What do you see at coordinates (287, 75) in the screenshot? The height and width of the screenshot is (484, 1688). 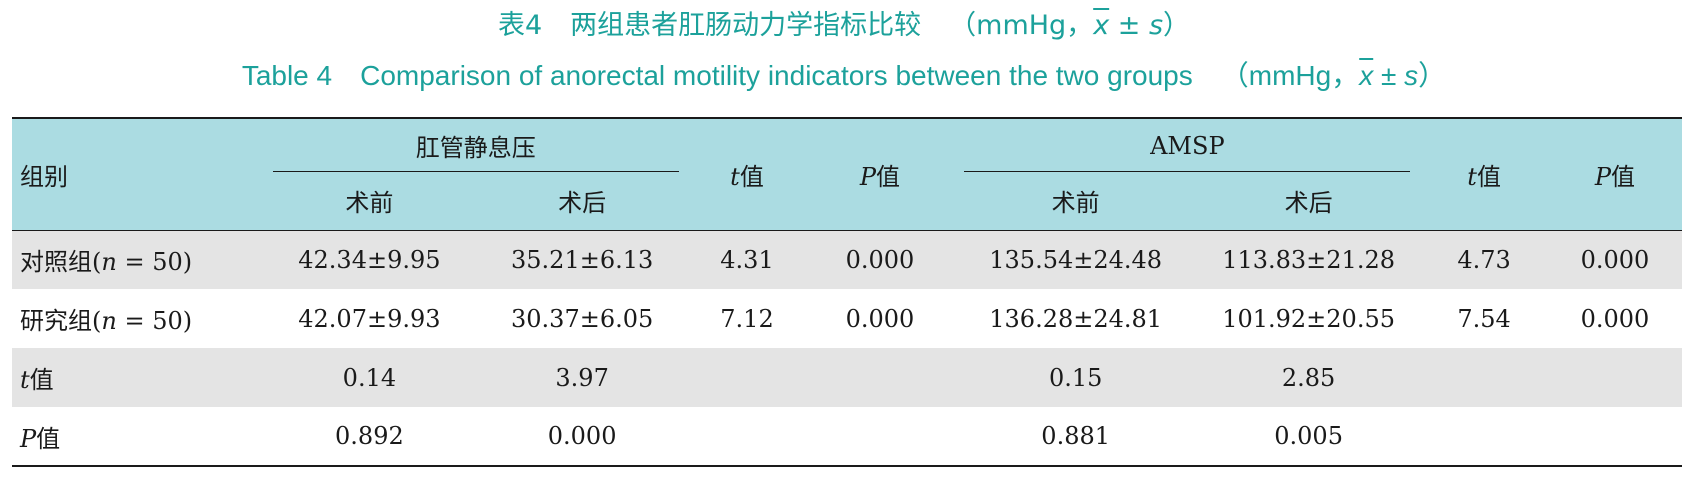 I see `title-en-label: Table 4` at bounding box center [287, 75].